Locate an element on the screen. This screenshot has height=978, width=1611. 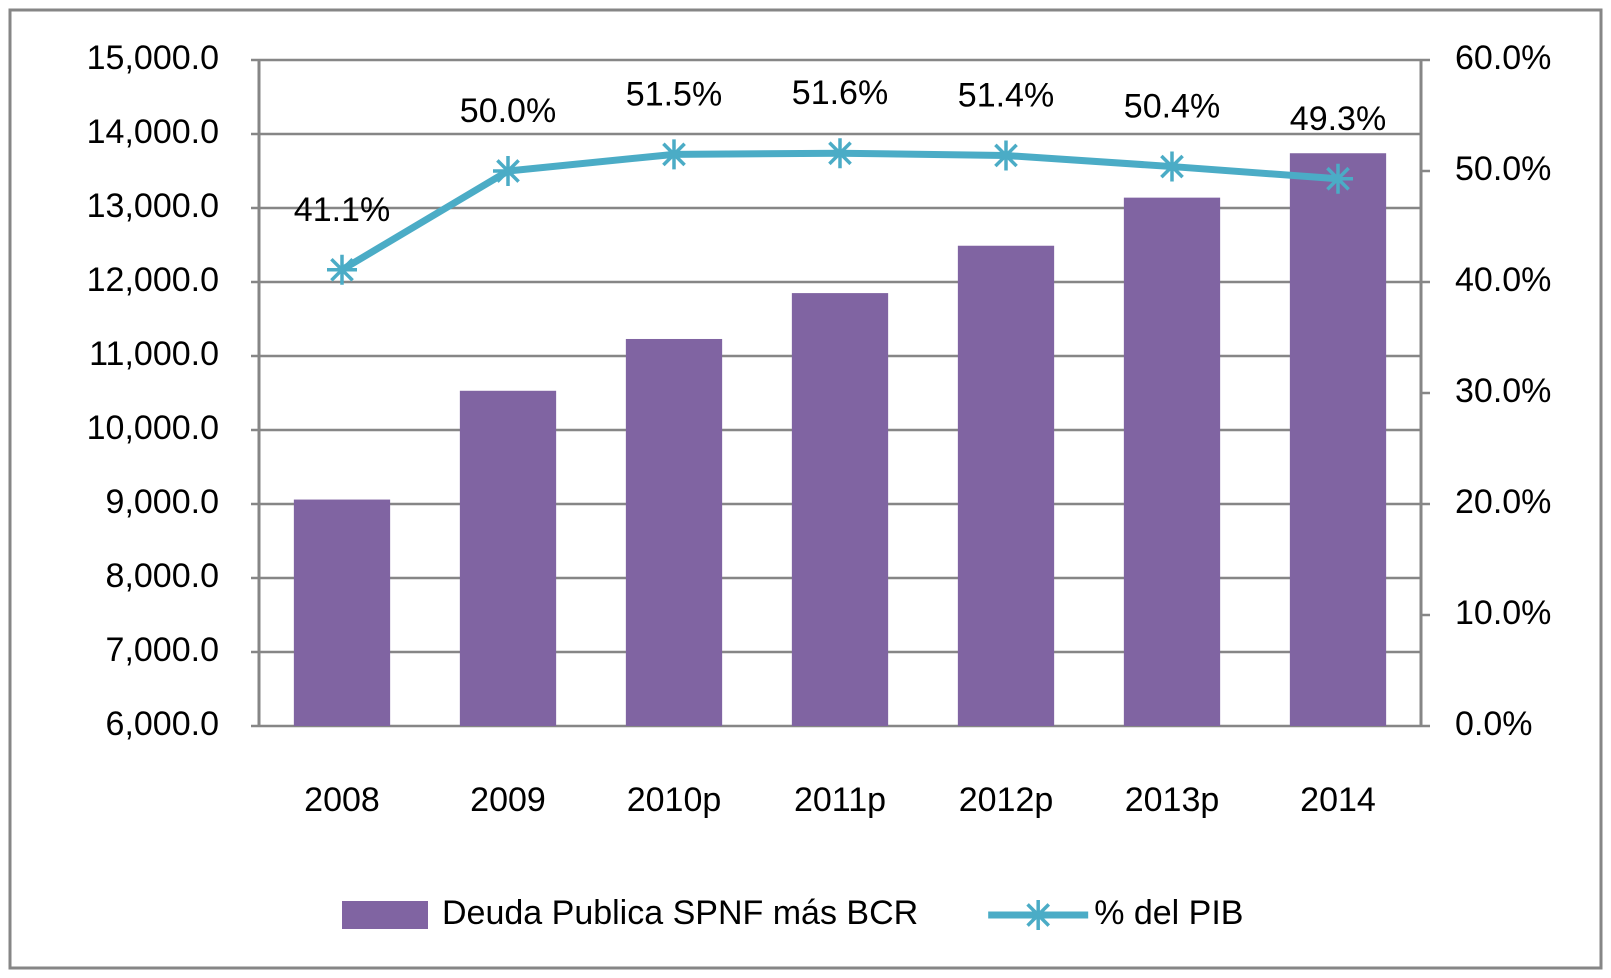
y2-tick-label: 0.0% is located at coordinates (1494, 724).